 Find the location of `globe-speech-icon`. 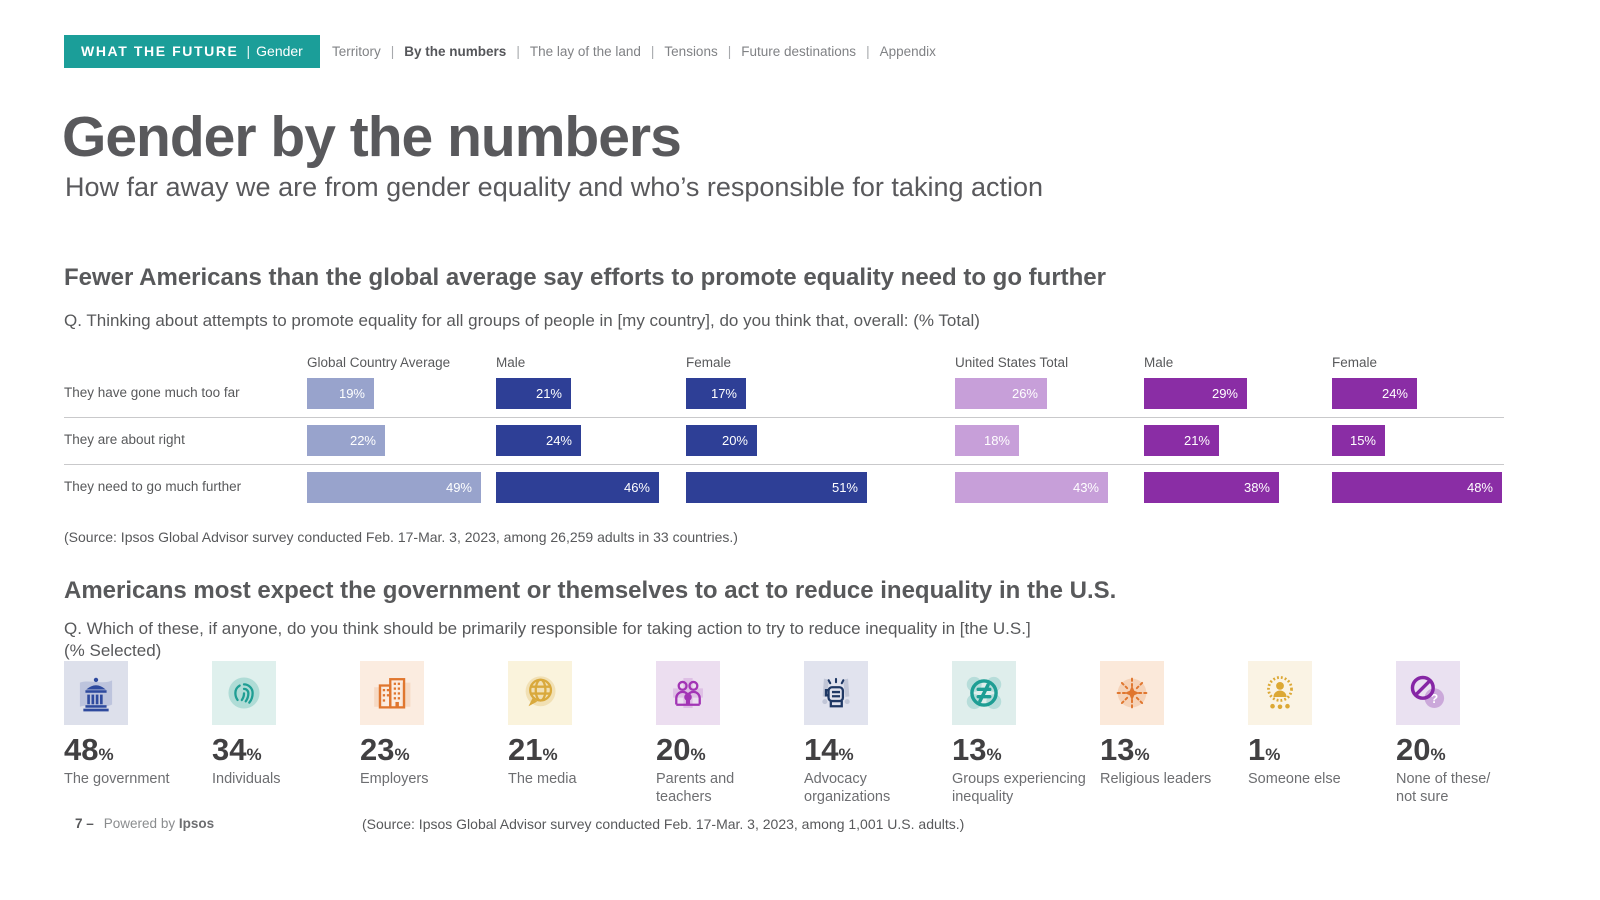

globe-speech-icon is located at coordinates (540, 691).